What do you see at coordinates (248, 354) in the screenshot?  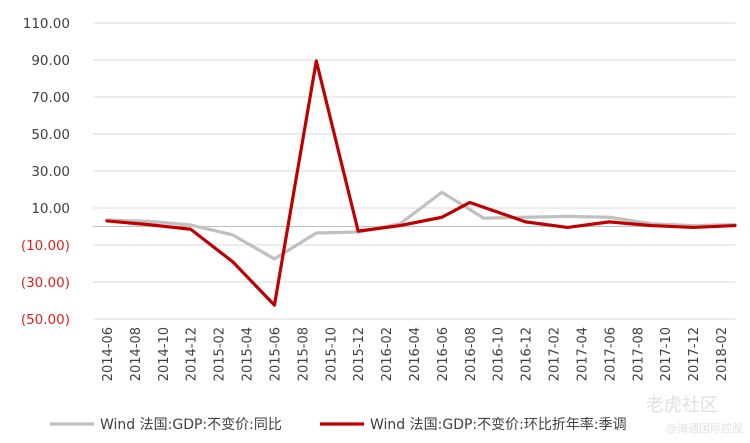 I see `x-tick-label: 2015-04` at bounding box center [248, 354].